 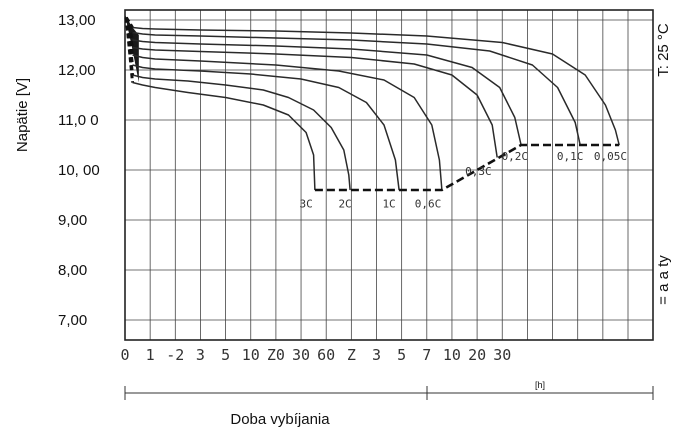 I want to click on cutoff-line-group, so click(x=467, y=167).